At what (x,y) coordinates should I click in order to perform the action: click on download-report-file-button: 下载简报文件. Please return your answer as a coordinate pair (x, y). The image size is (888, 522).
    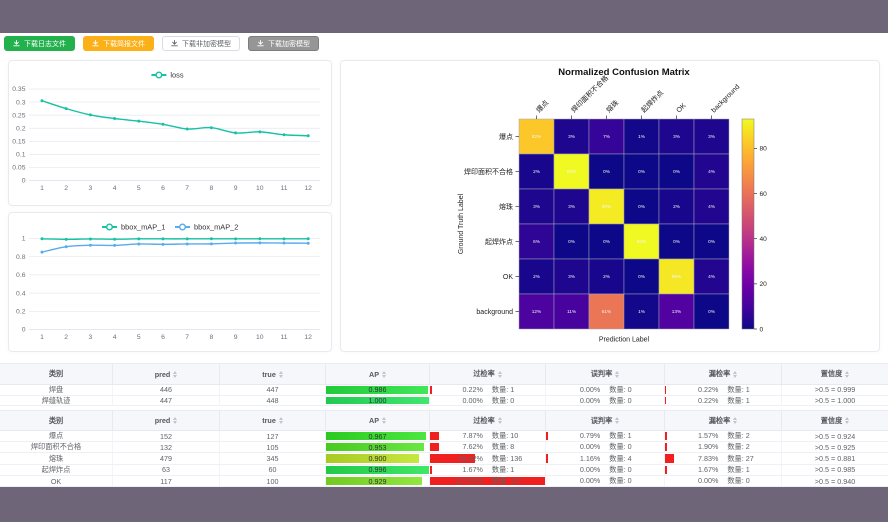
    Looking at the image, I should click on (118, 43).